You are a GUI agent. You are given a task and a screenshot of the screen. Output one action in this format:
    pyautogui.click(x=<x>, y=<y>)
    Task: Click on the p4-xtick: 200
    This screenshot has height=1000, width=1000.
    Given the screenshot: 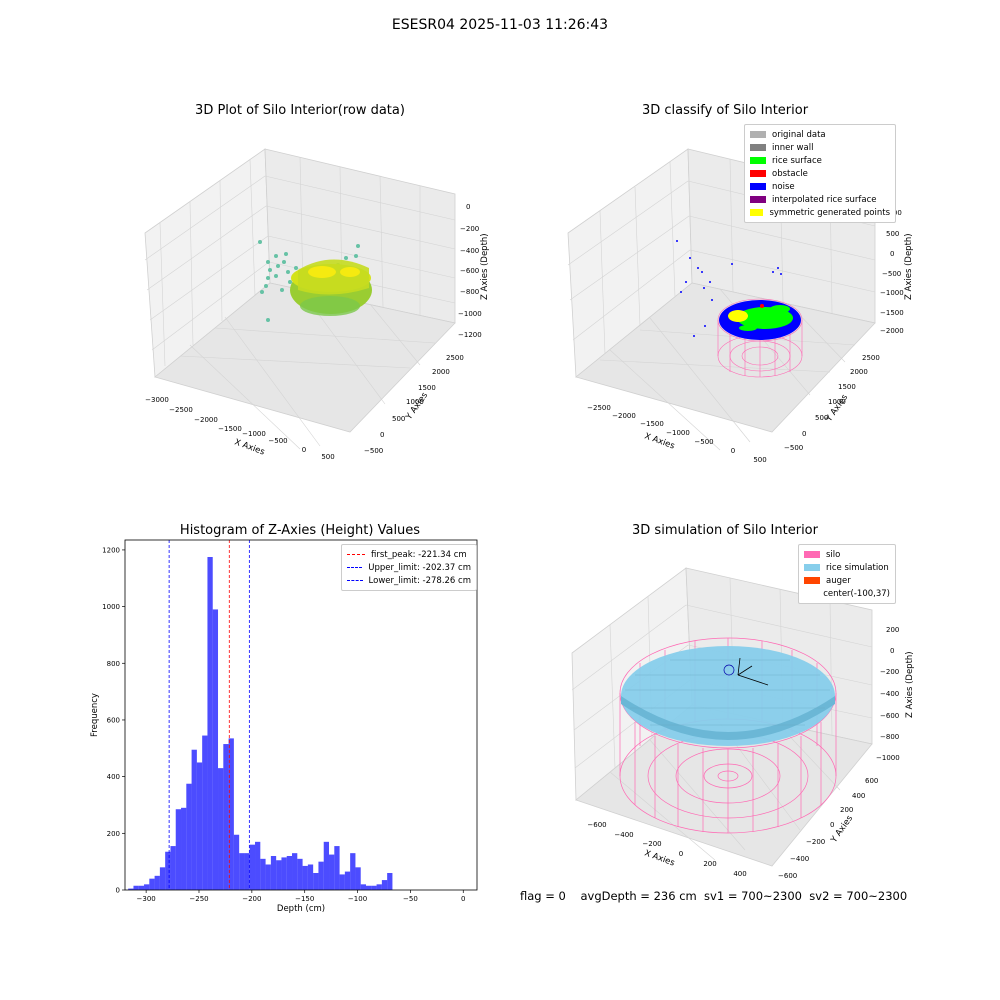 What is the action you would take?
    pyautogui.click(x=709, y=864)
    